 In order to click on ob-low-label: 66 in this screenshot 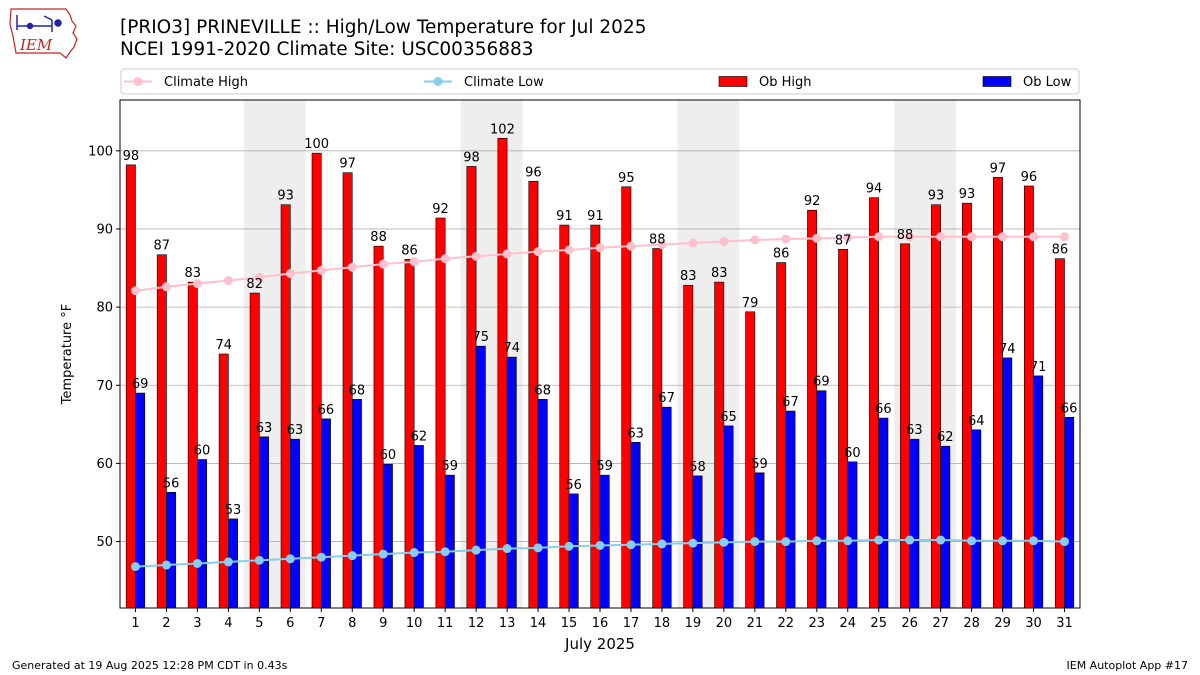, I will do `click(1069, 408)`.